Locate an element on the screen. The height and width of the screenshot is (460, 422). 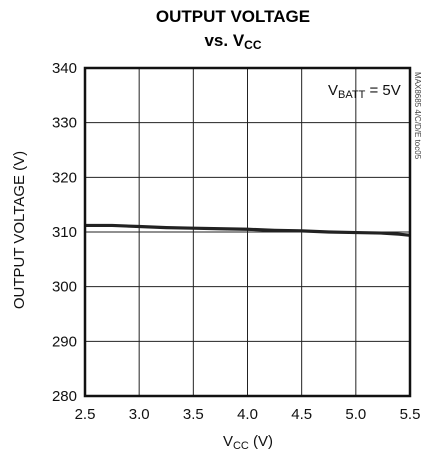
y-tick-label: 320 is located at coordinates (64, 177).